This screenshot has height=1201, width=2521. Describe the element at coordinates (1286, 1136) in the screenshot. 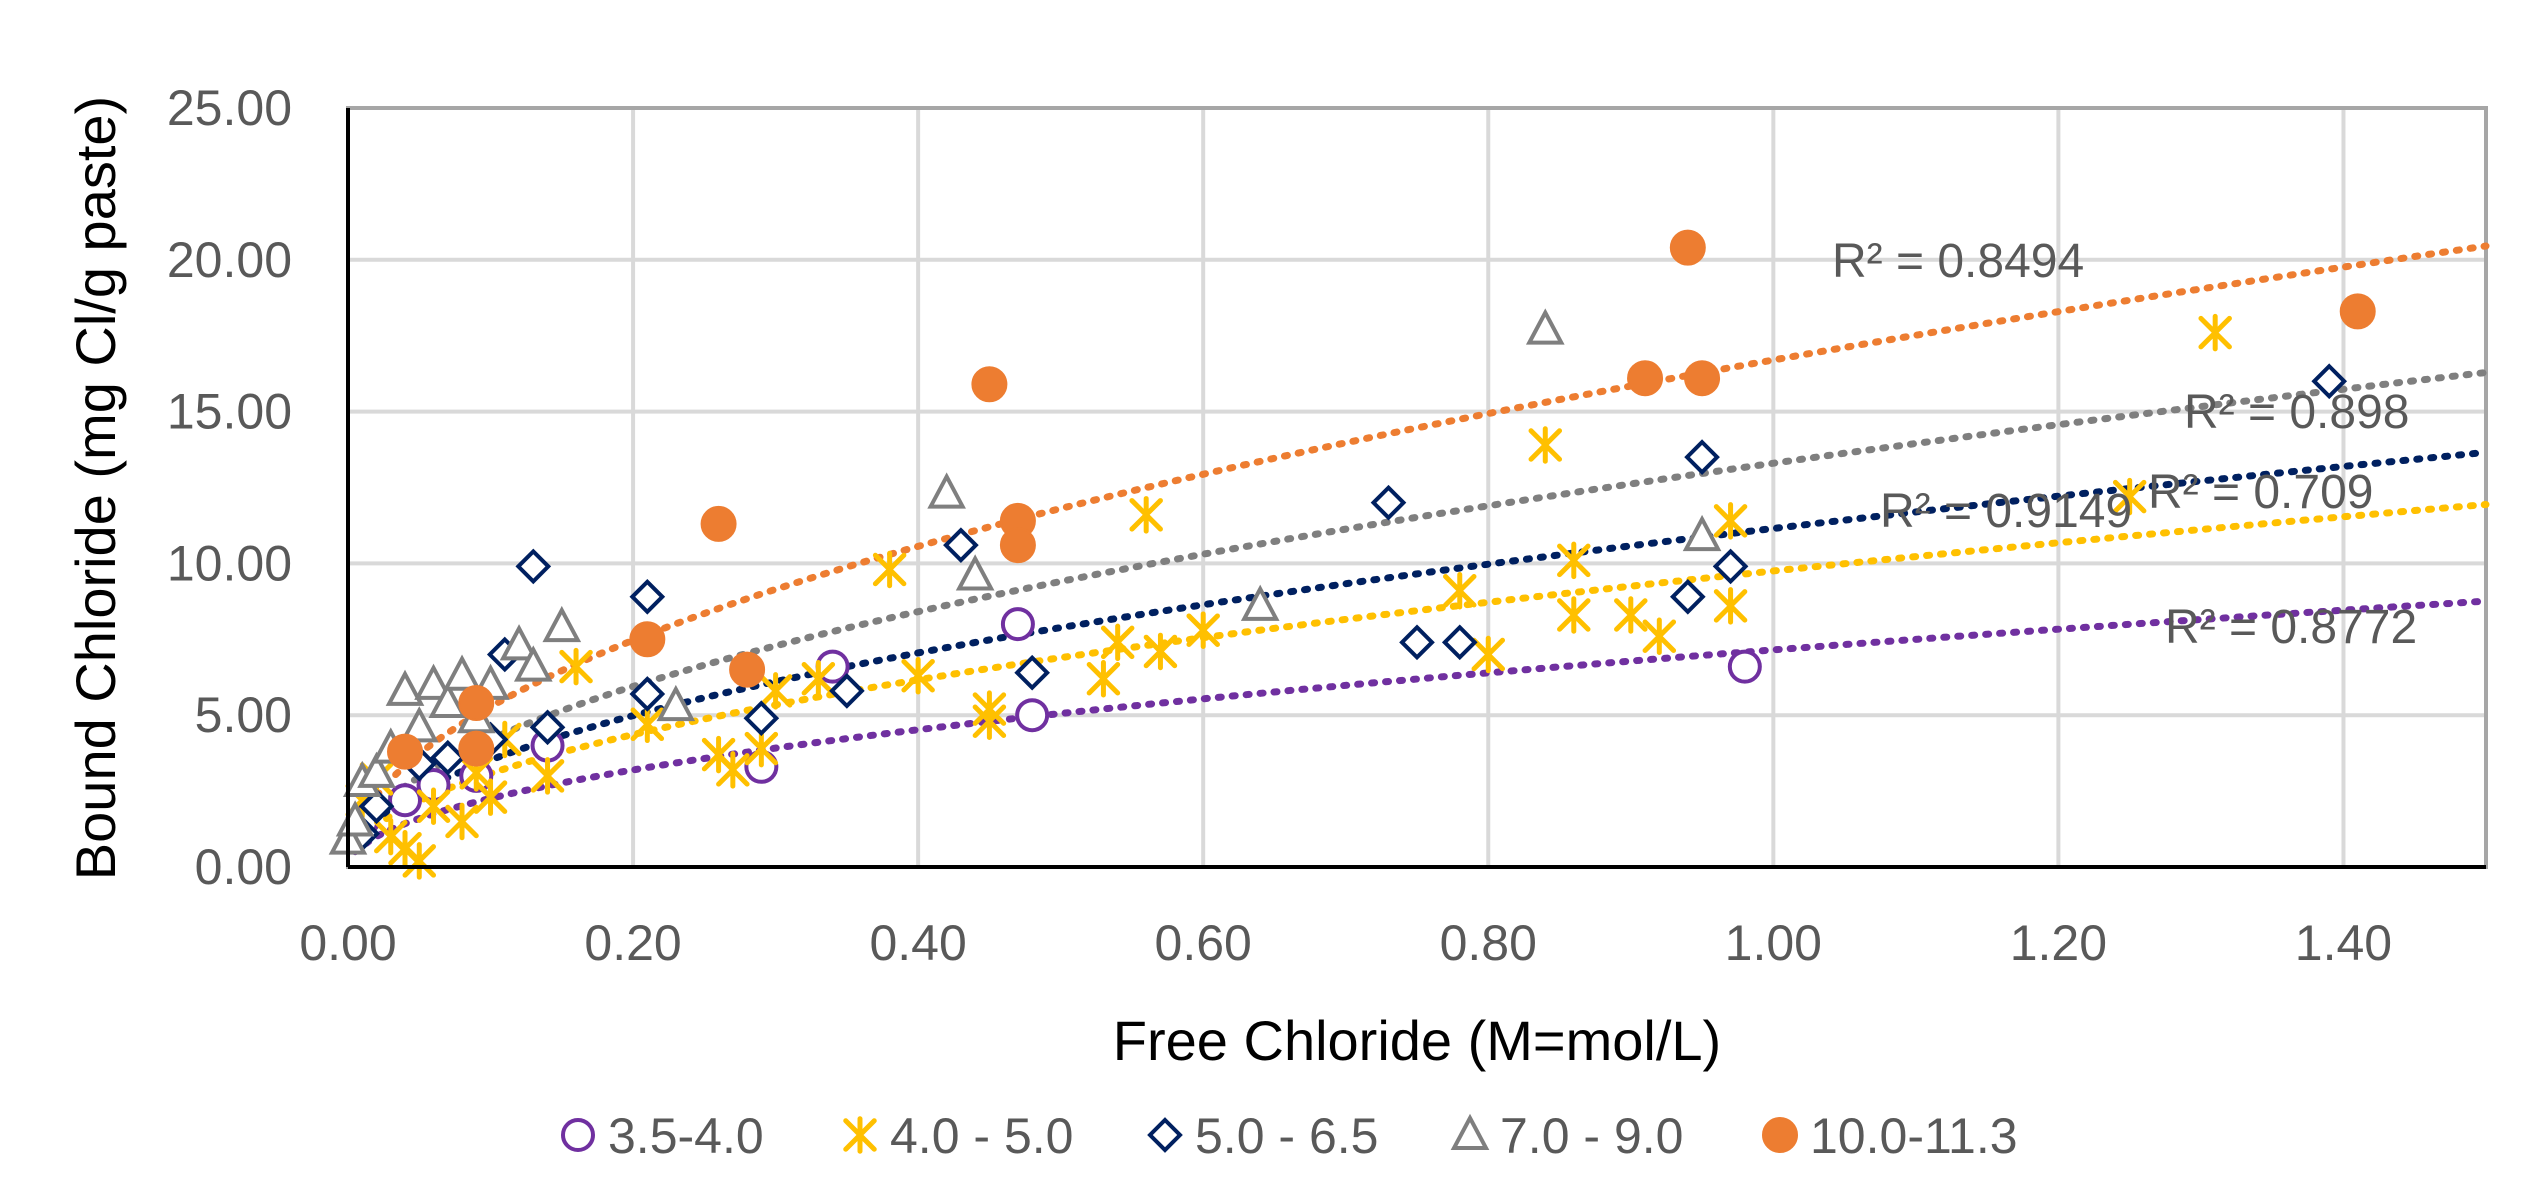

I see `legend-label: 5.0 - 6.5` at that location.